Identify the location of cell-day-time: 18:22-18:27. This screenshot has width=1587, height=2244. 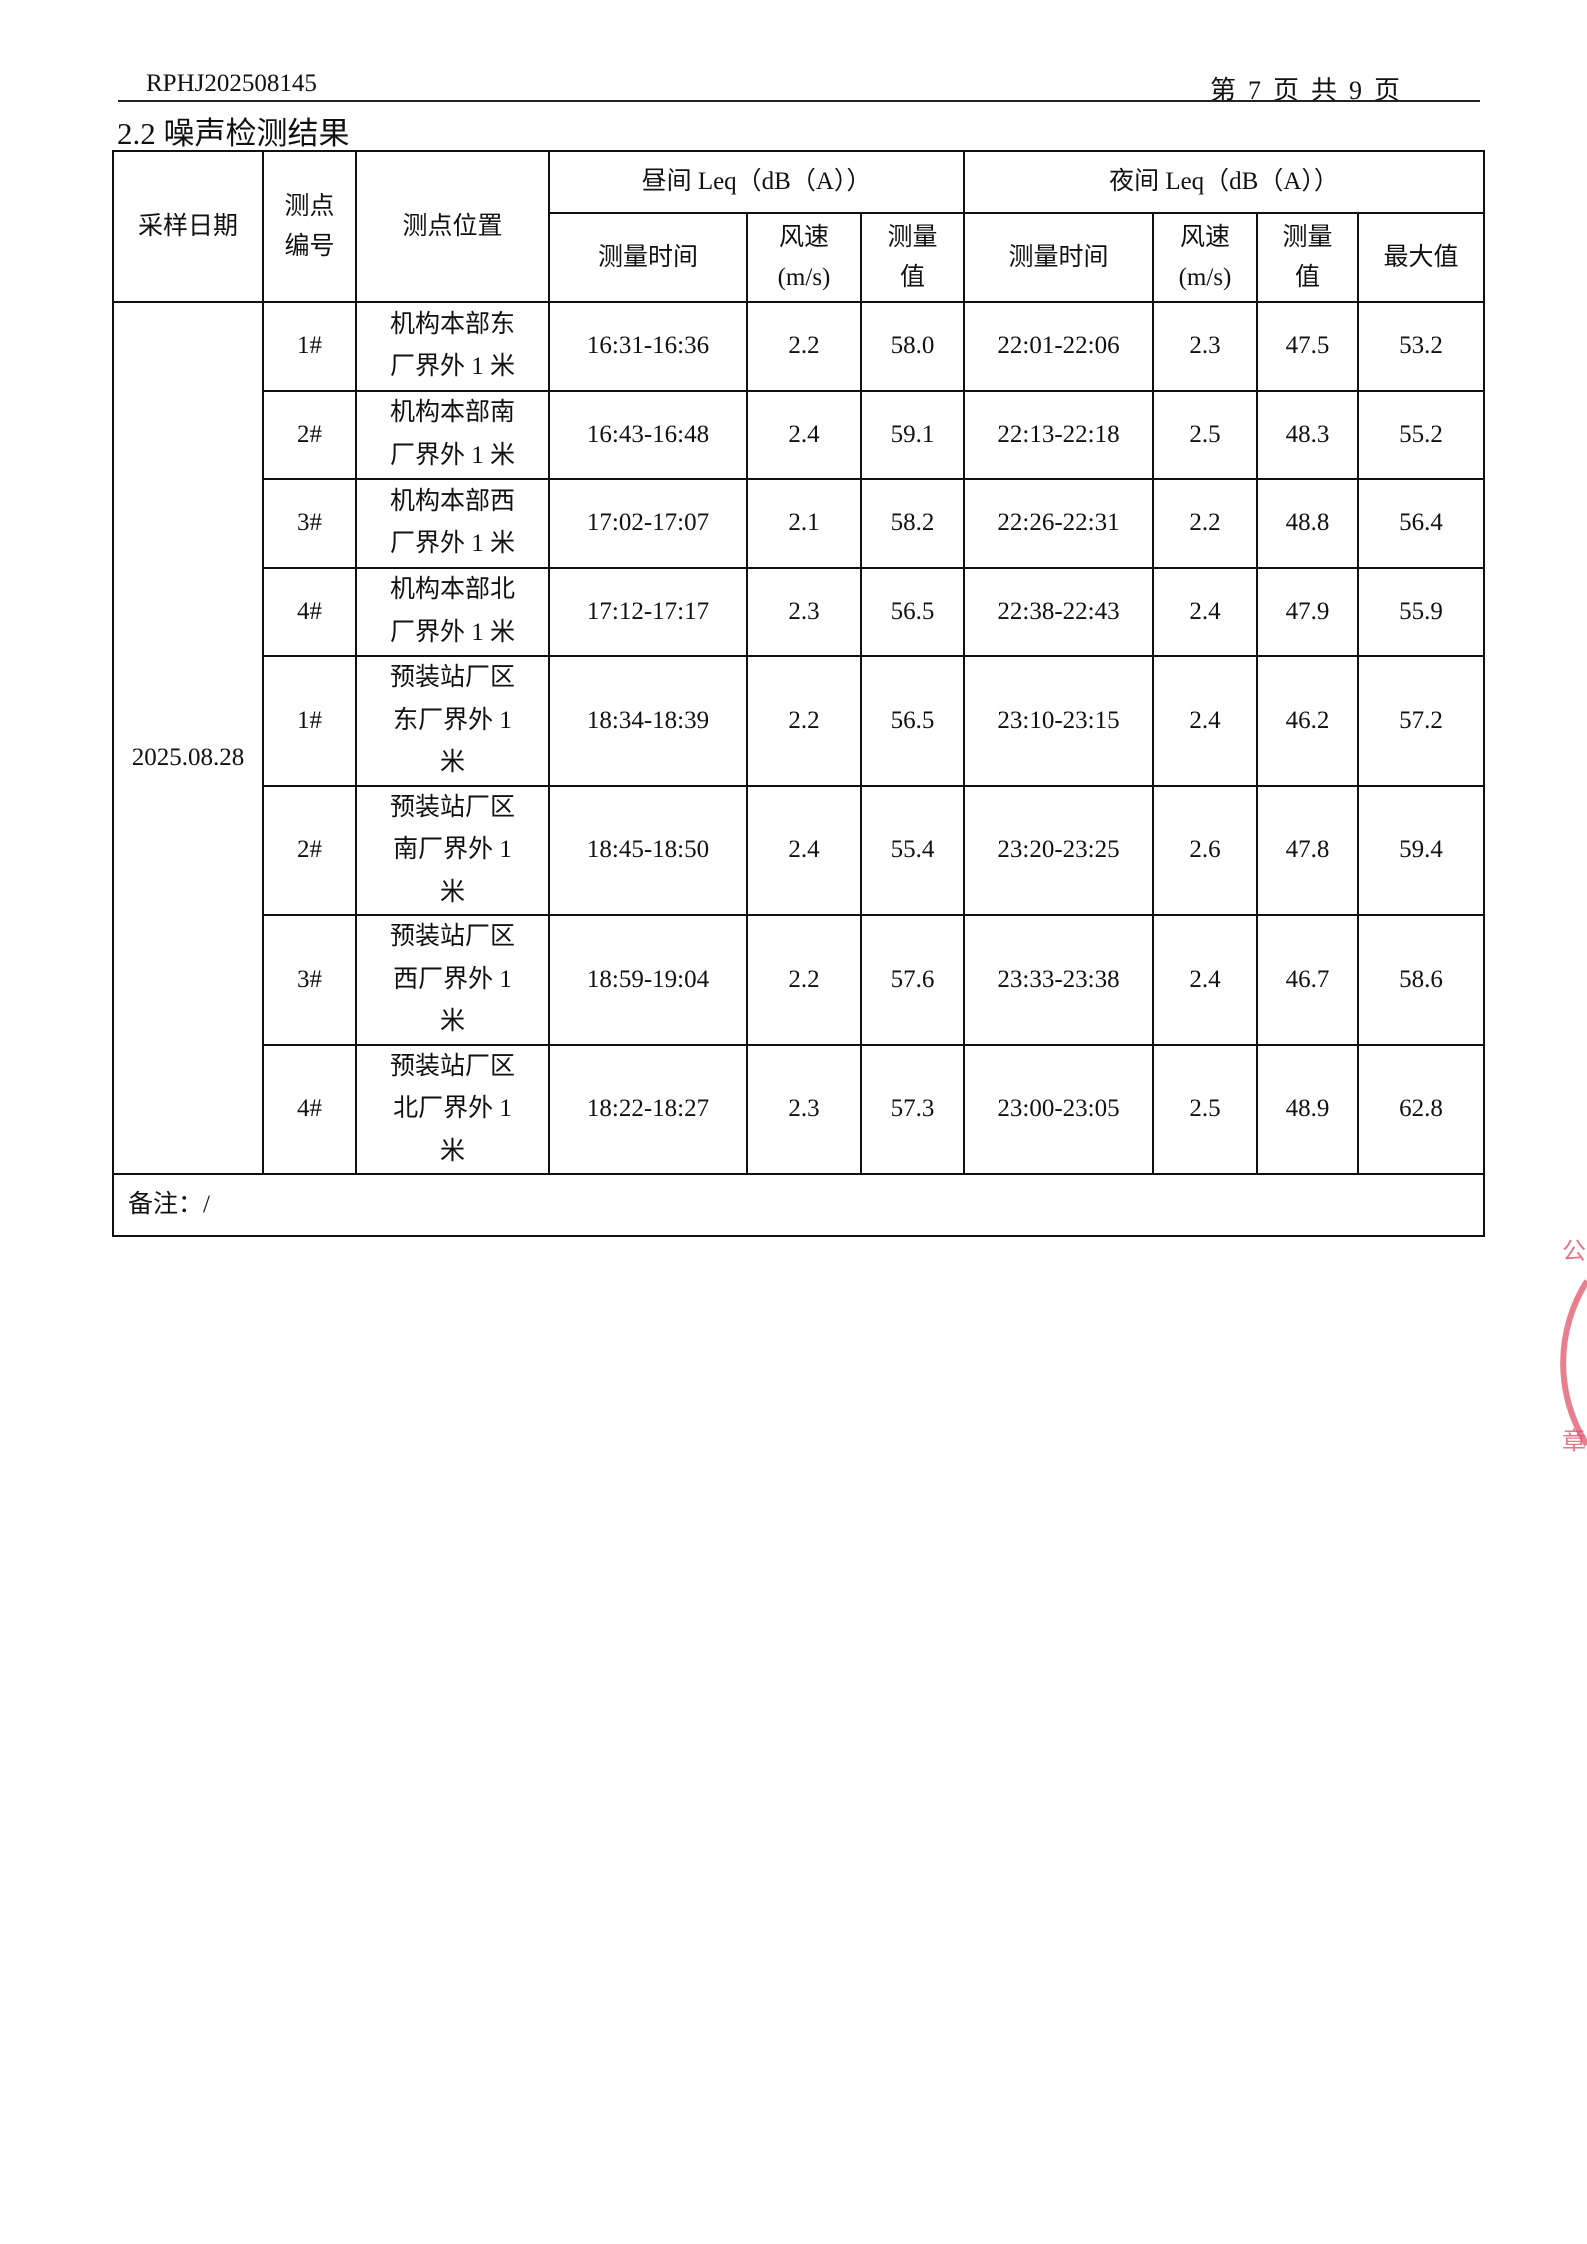
(648, 1109).